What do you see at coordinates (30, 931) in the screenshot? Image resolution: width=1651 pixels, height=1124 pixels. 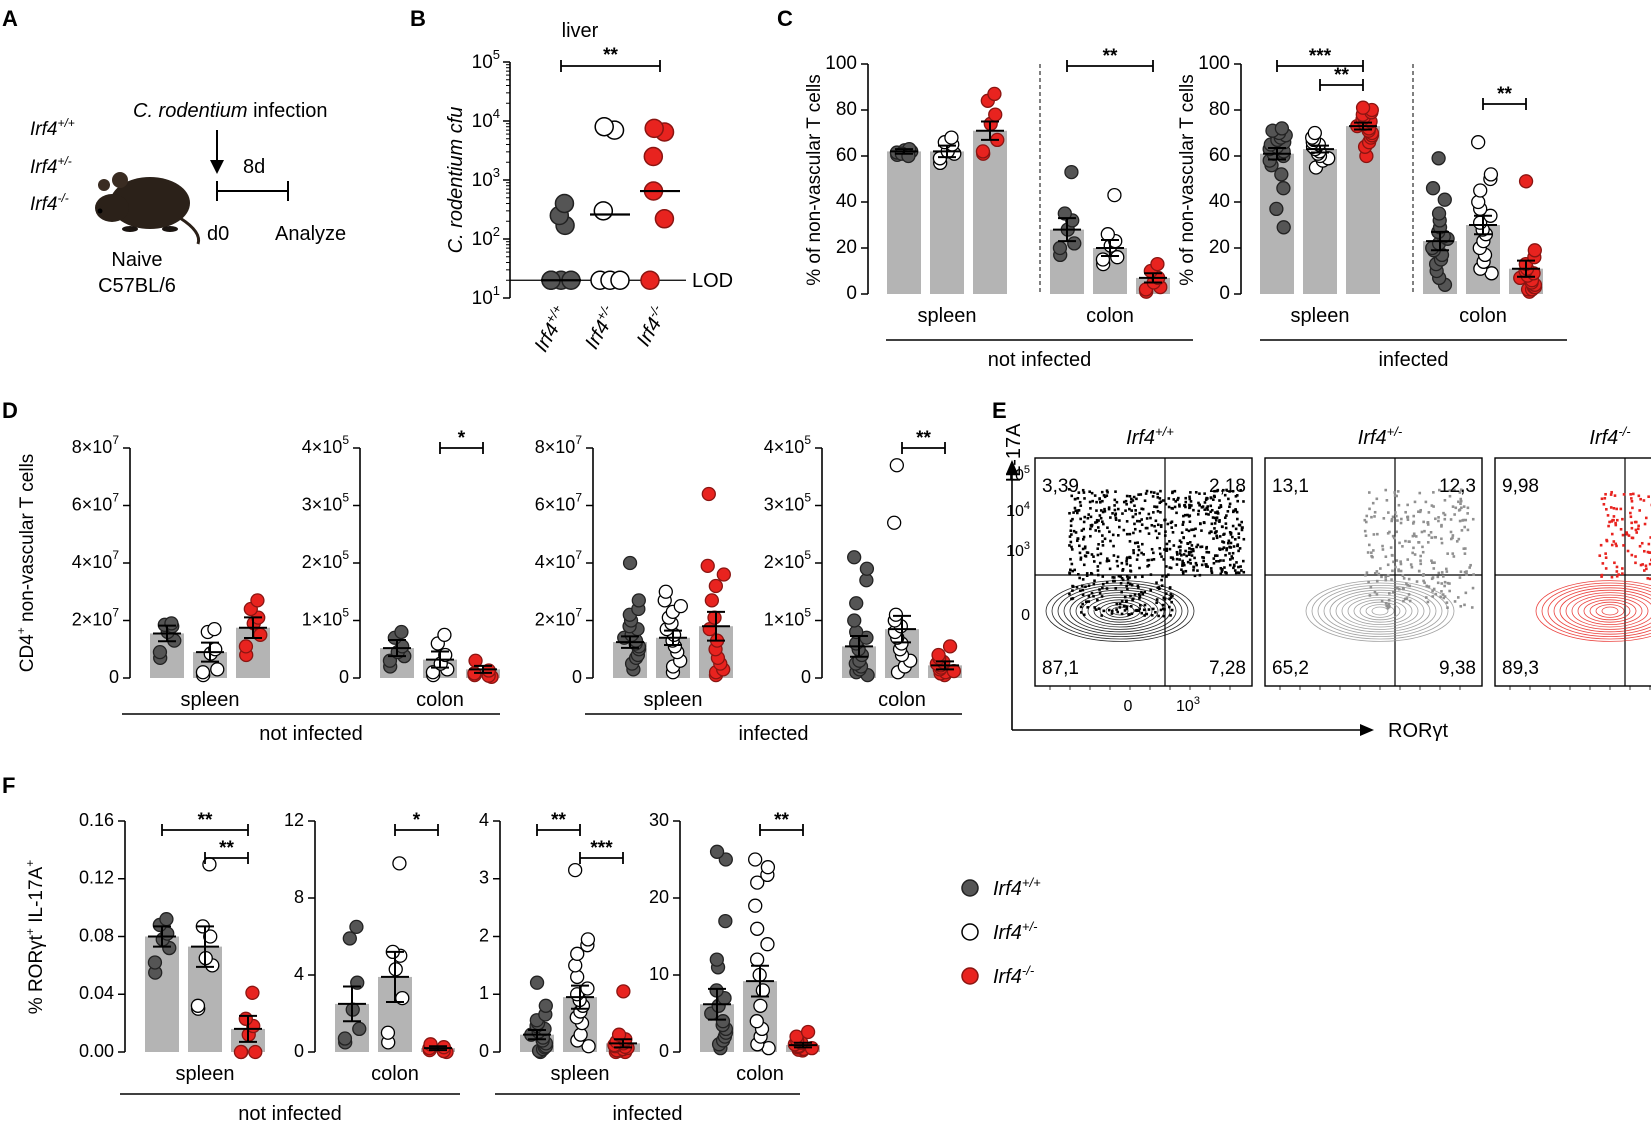 I see `text-span: +` at bounding box center [30, 931].